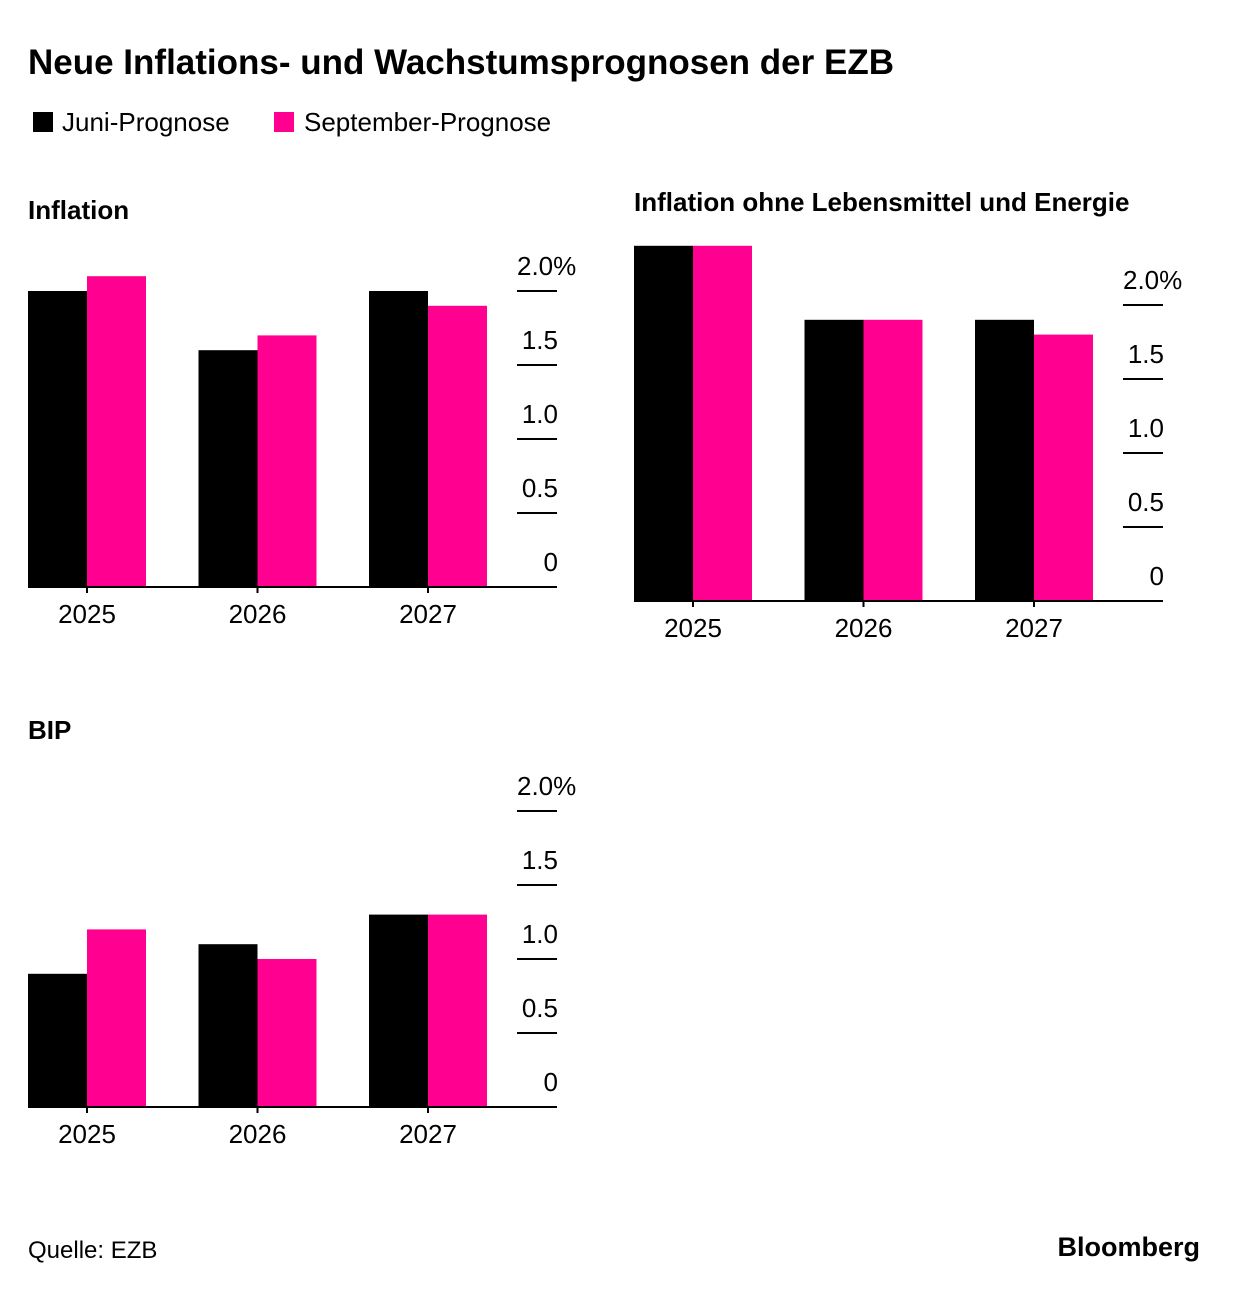  What do you see at coordinates (881, 202) in the screenshot?
I see `panel-title: Inflation ohne Lebensmittel und Energie` at bounding box center [881, 202].